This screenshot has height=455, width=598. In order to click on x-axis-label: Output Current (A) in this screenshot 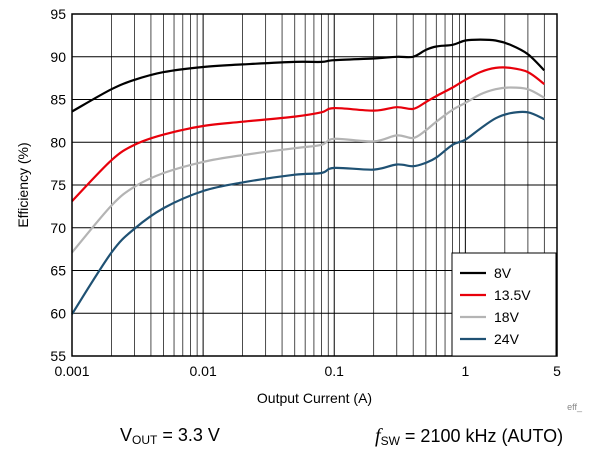, I will do `click(314, 398)`.